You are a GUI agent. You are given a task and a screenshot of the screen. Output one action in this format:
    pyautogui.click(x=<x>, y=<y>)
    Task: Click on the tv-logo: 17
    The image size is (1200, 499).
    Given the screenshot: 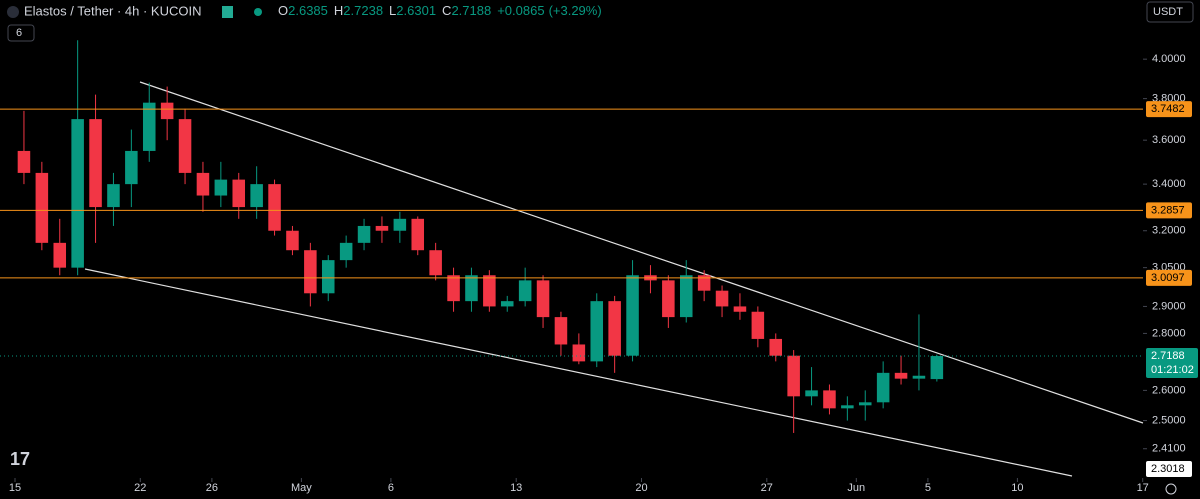 What is the action you would take?
    pyautogui.click(x=20, y=459)
    